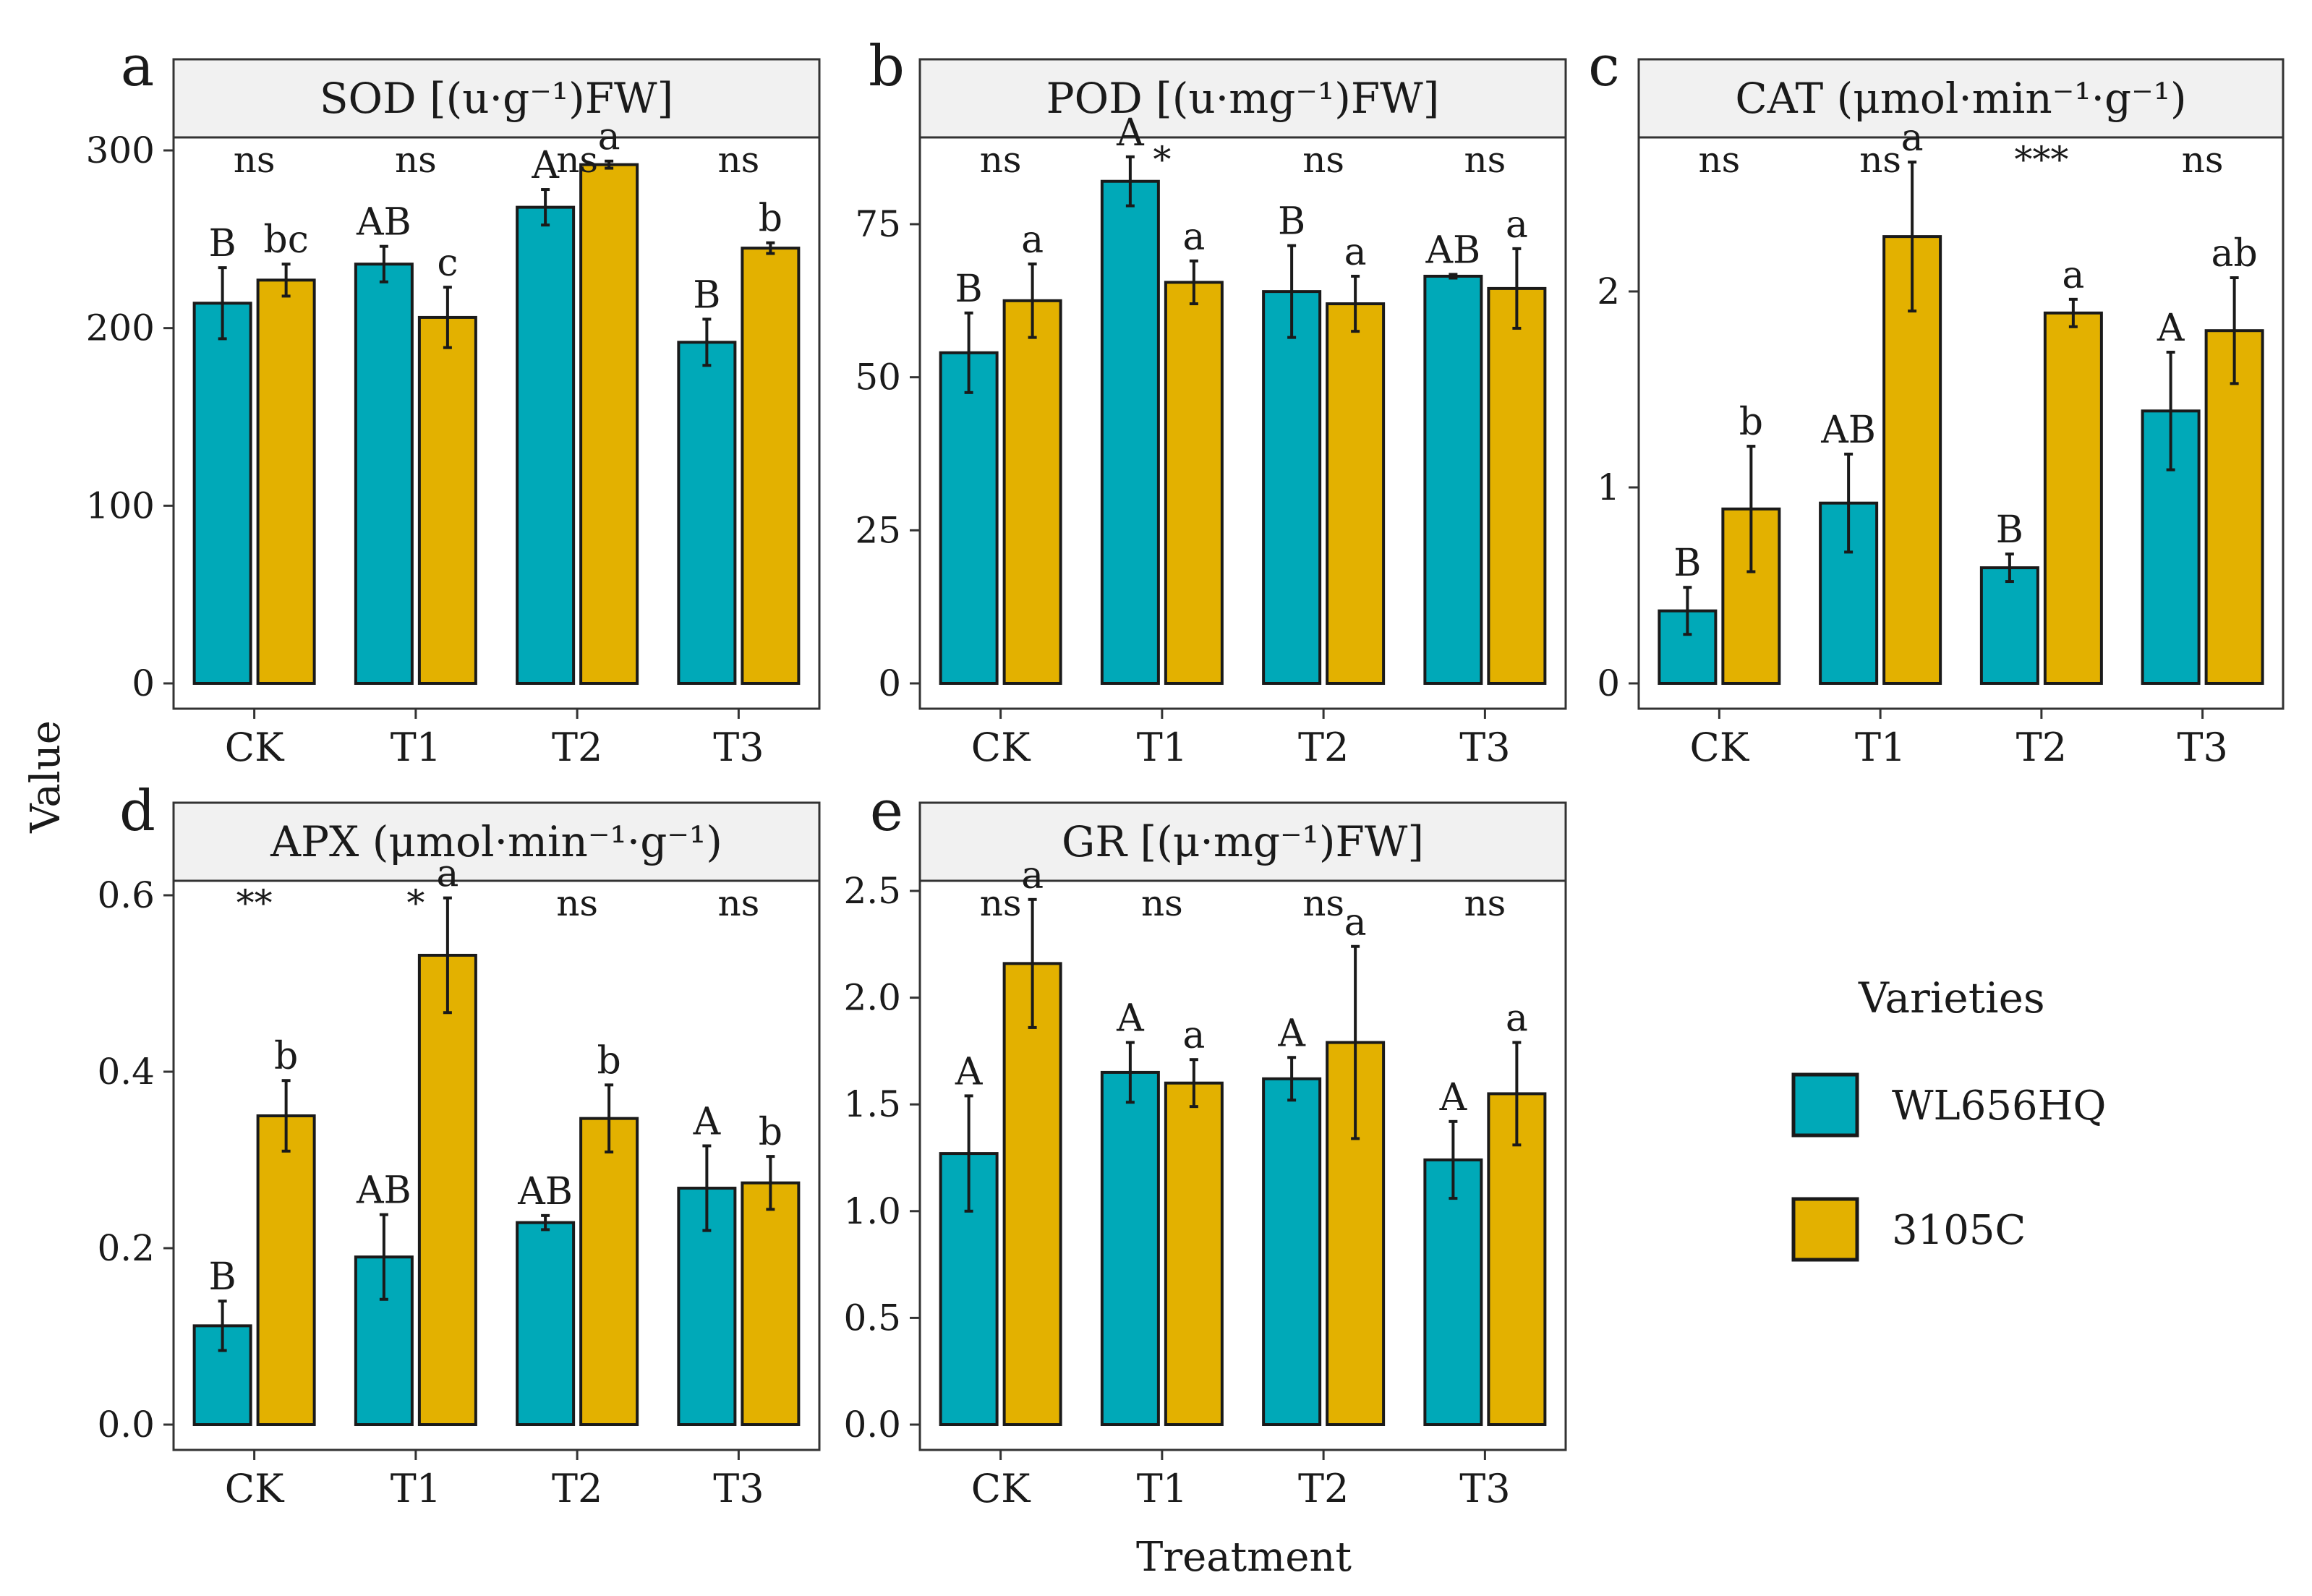  Describe the element at coordinates (1999, 1106) in the screenshot. I see `legend-label-wl656hq: WL656HQ` at that location.